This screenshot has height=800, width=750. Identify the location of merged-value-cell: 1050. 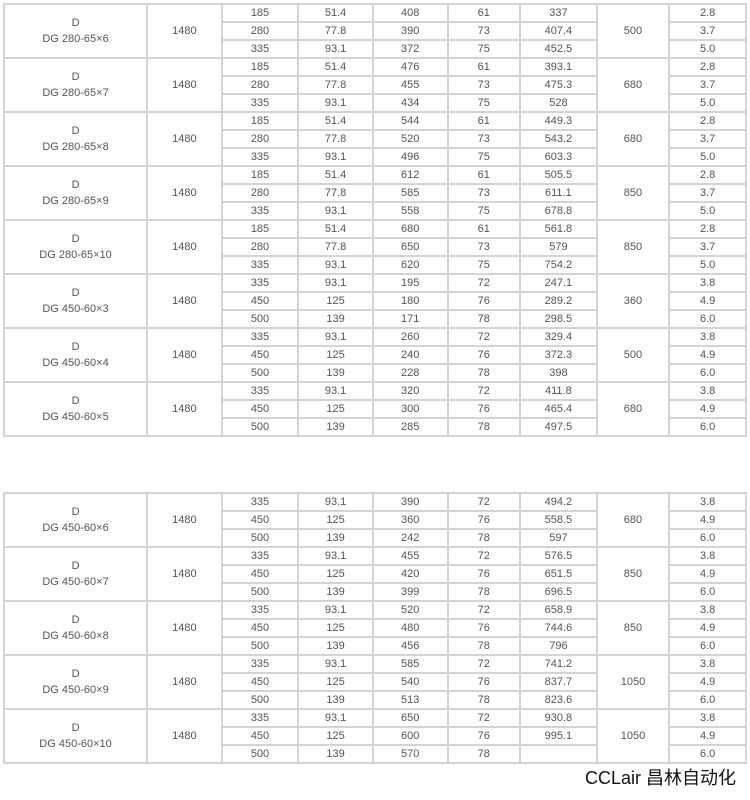
(633, 682).